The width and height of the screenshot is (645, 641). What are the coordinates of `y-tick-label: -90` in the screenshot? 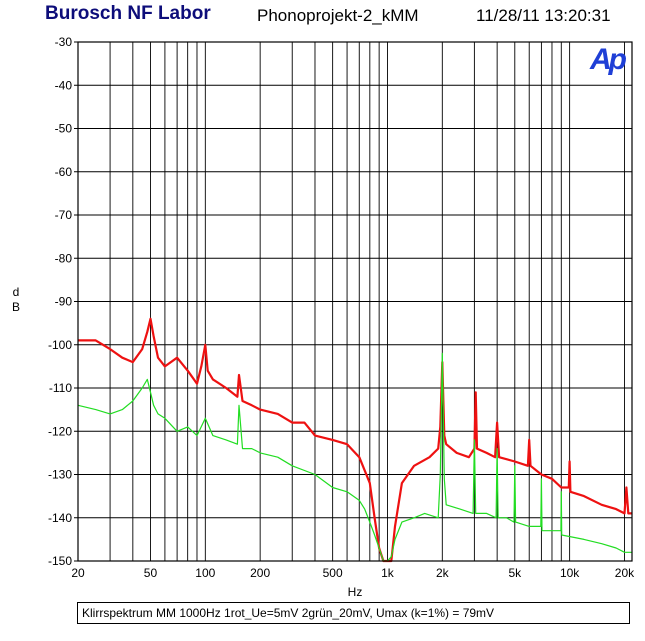 It's located at (64, 302).